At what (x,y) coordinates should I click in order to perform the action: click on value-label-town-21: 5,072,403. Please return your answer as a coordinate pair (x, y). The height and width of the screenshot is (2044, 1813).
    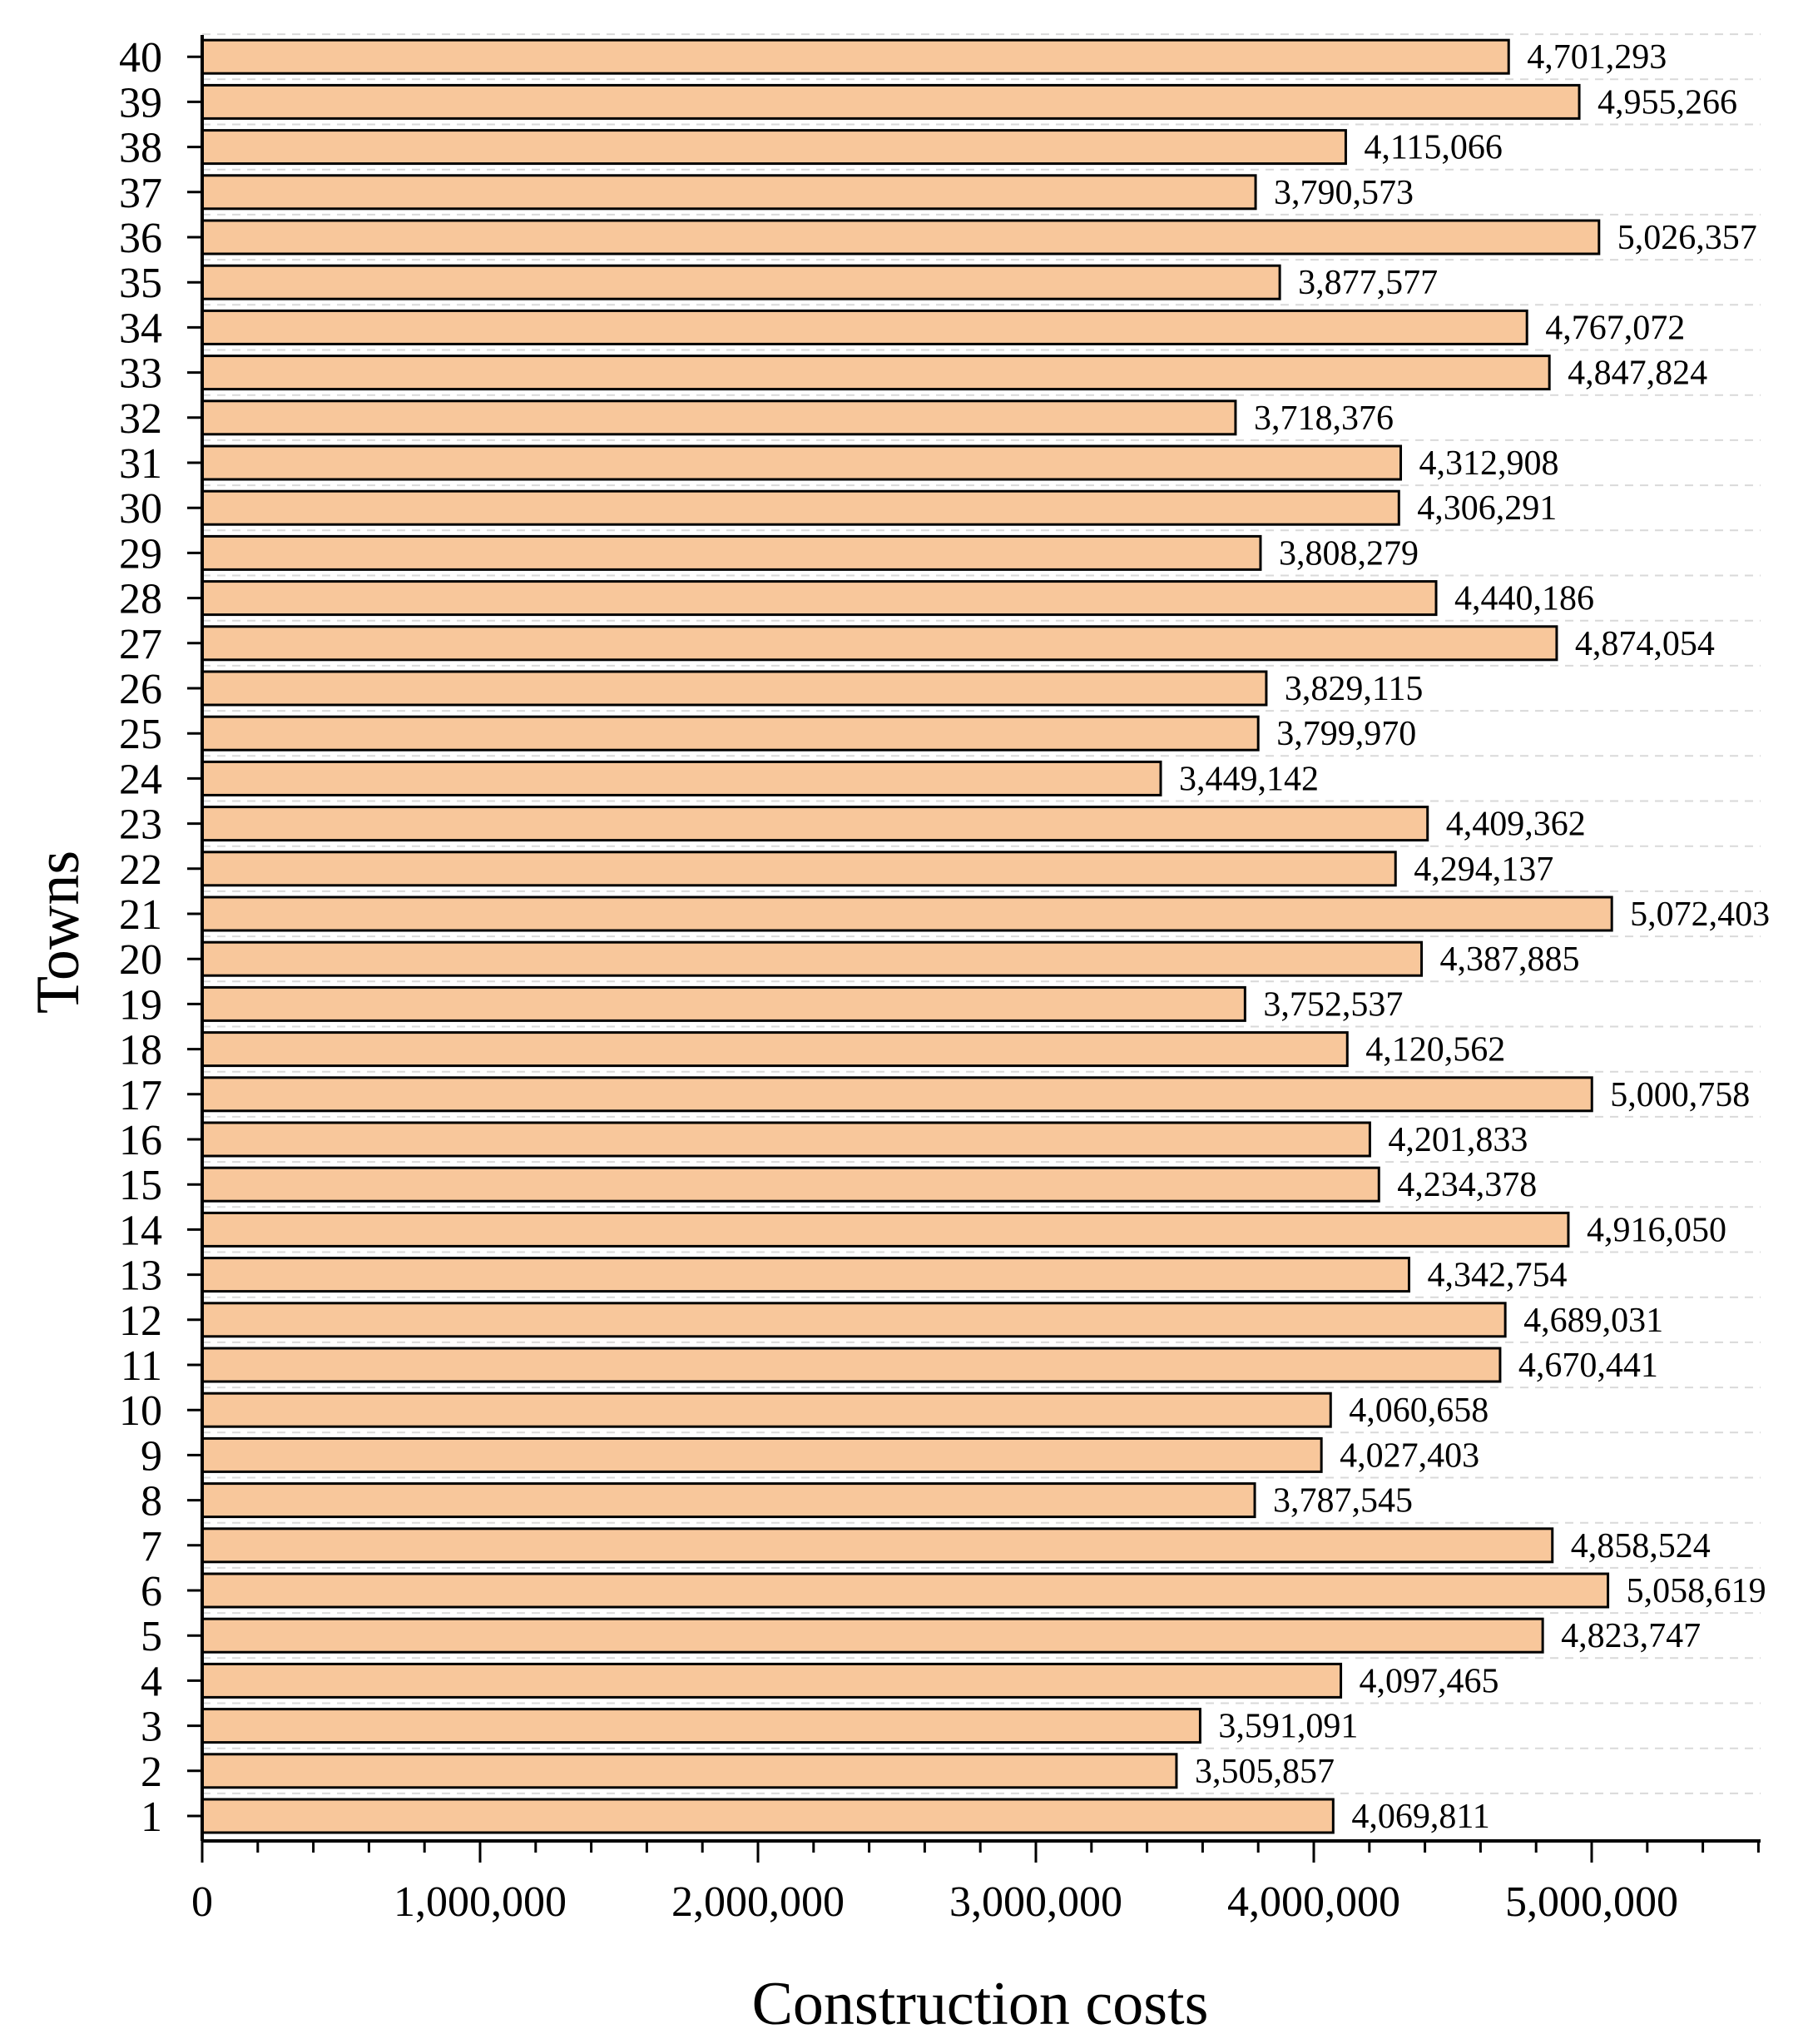
    Looking at the image, I should click on (1700, 914).